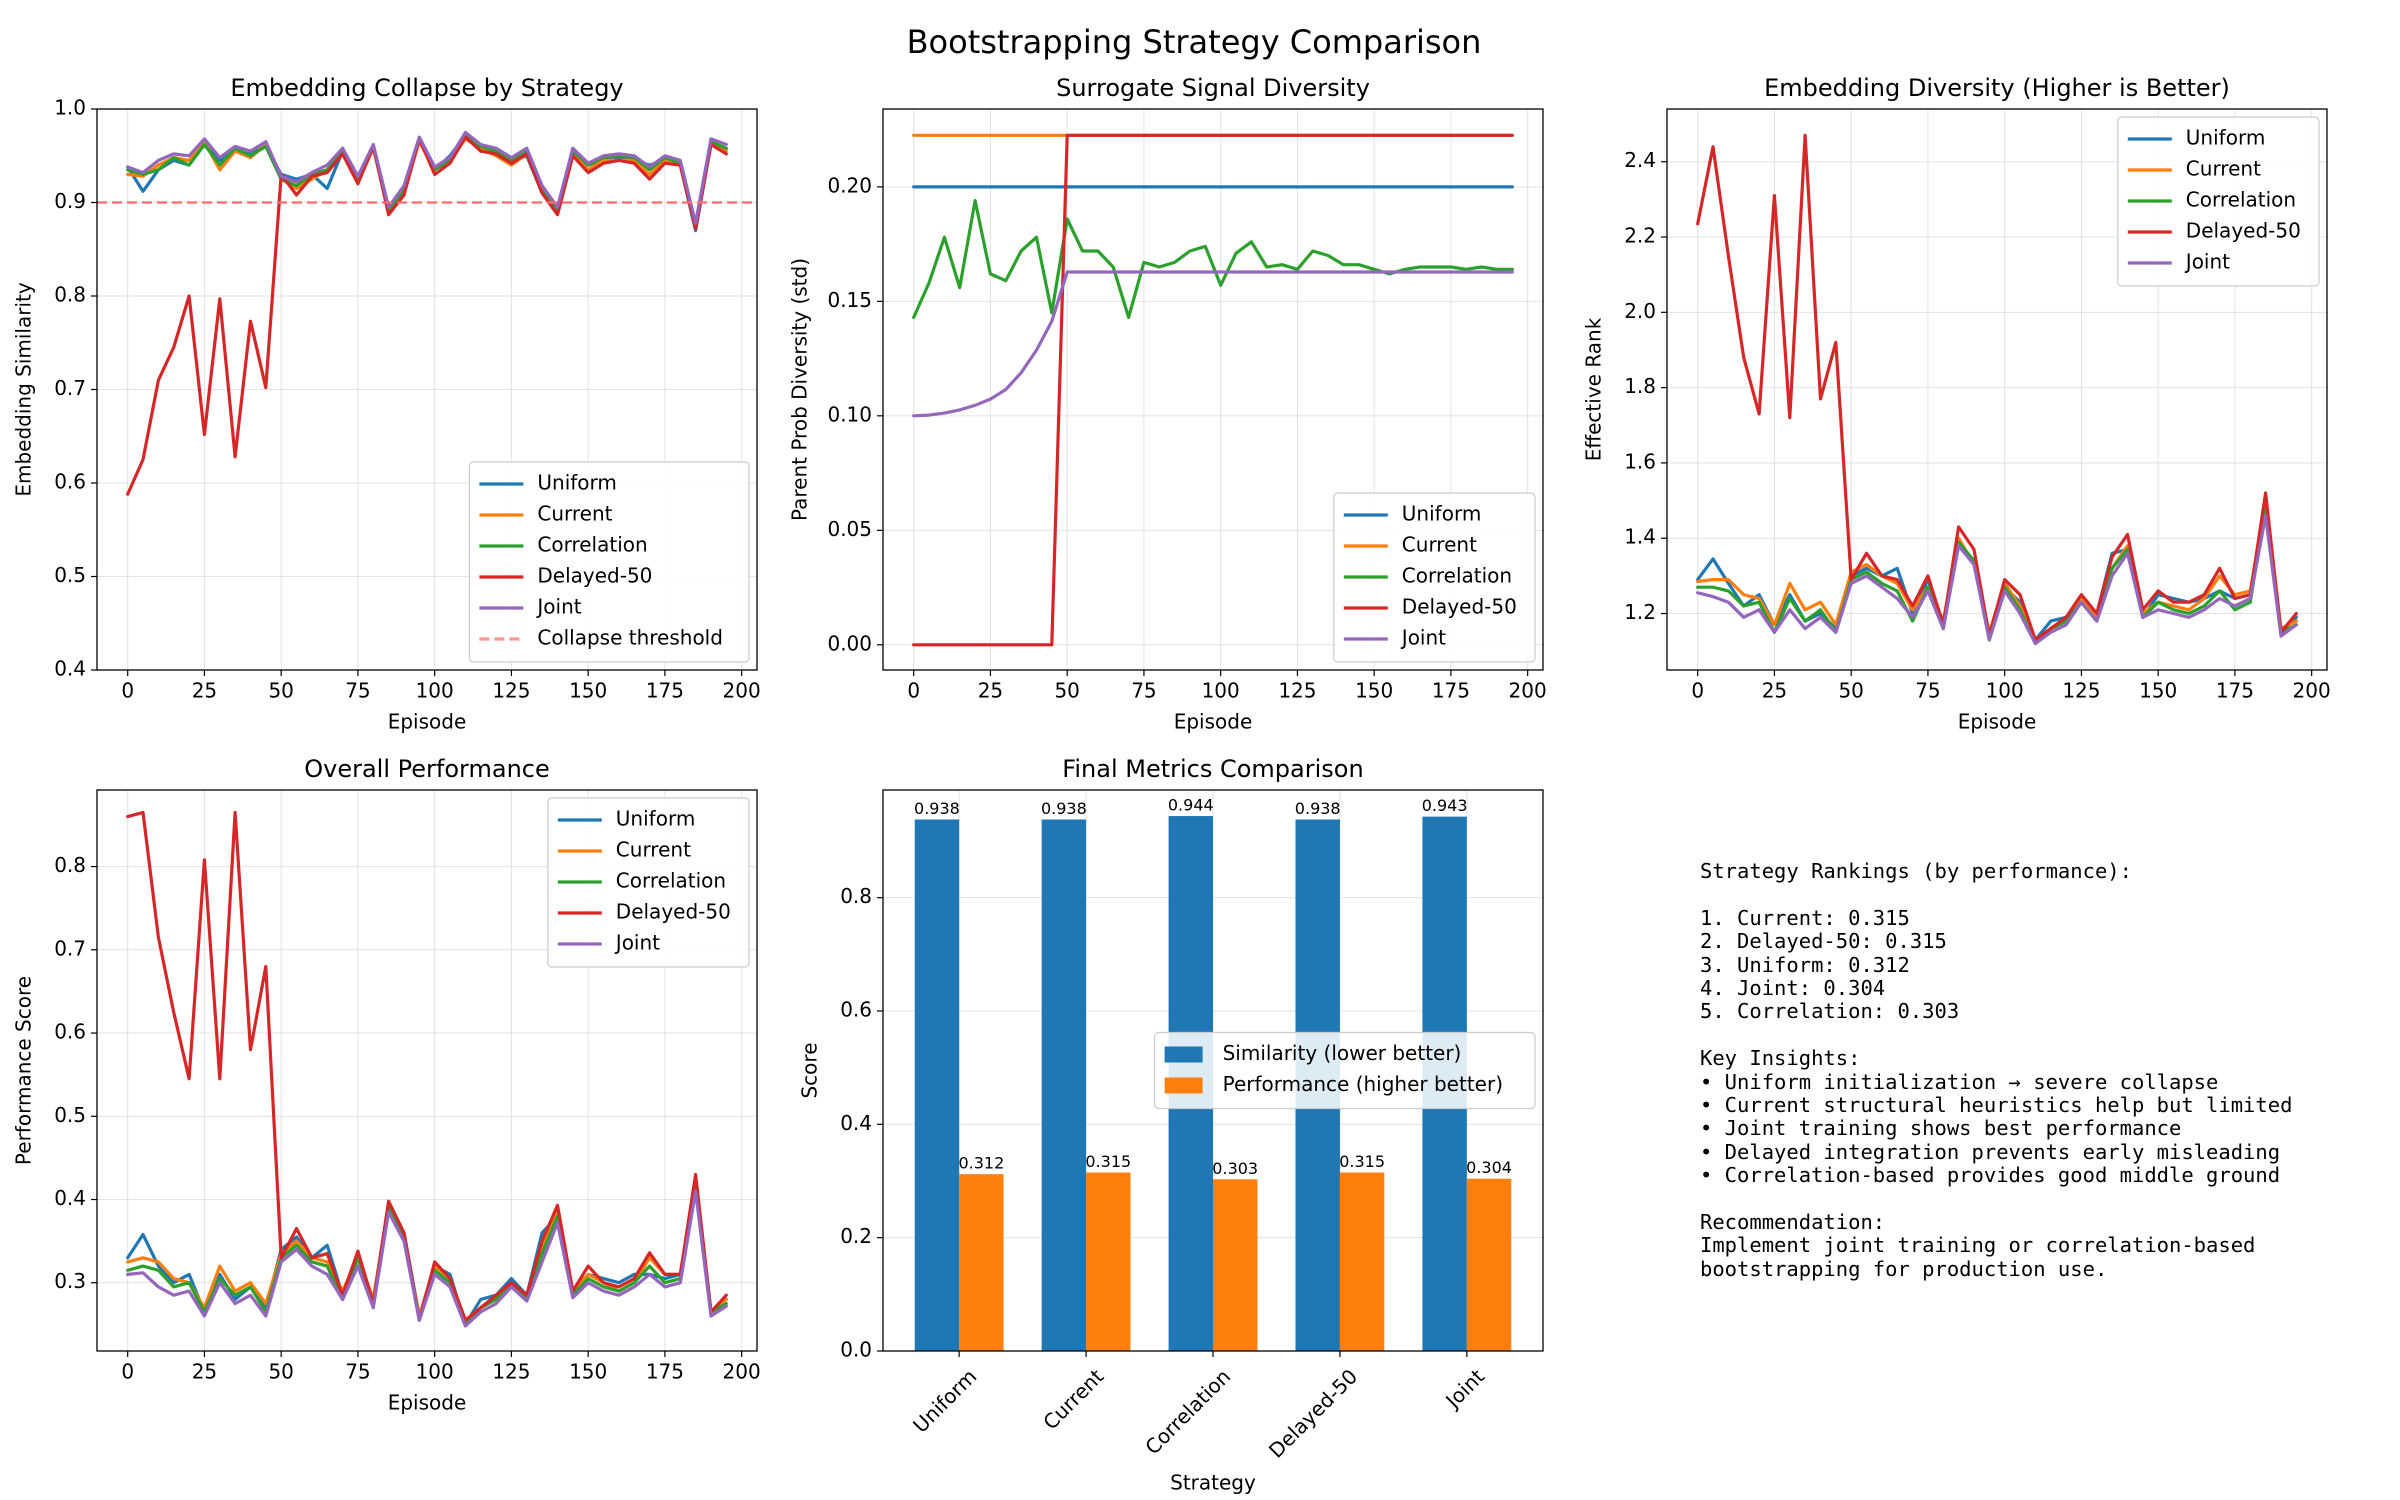 The height and width of the screenshot is (1500, 2400). Describe the element at coordinates (1997, 574) in the screenshot. I see `series-line-correlation` at that location.